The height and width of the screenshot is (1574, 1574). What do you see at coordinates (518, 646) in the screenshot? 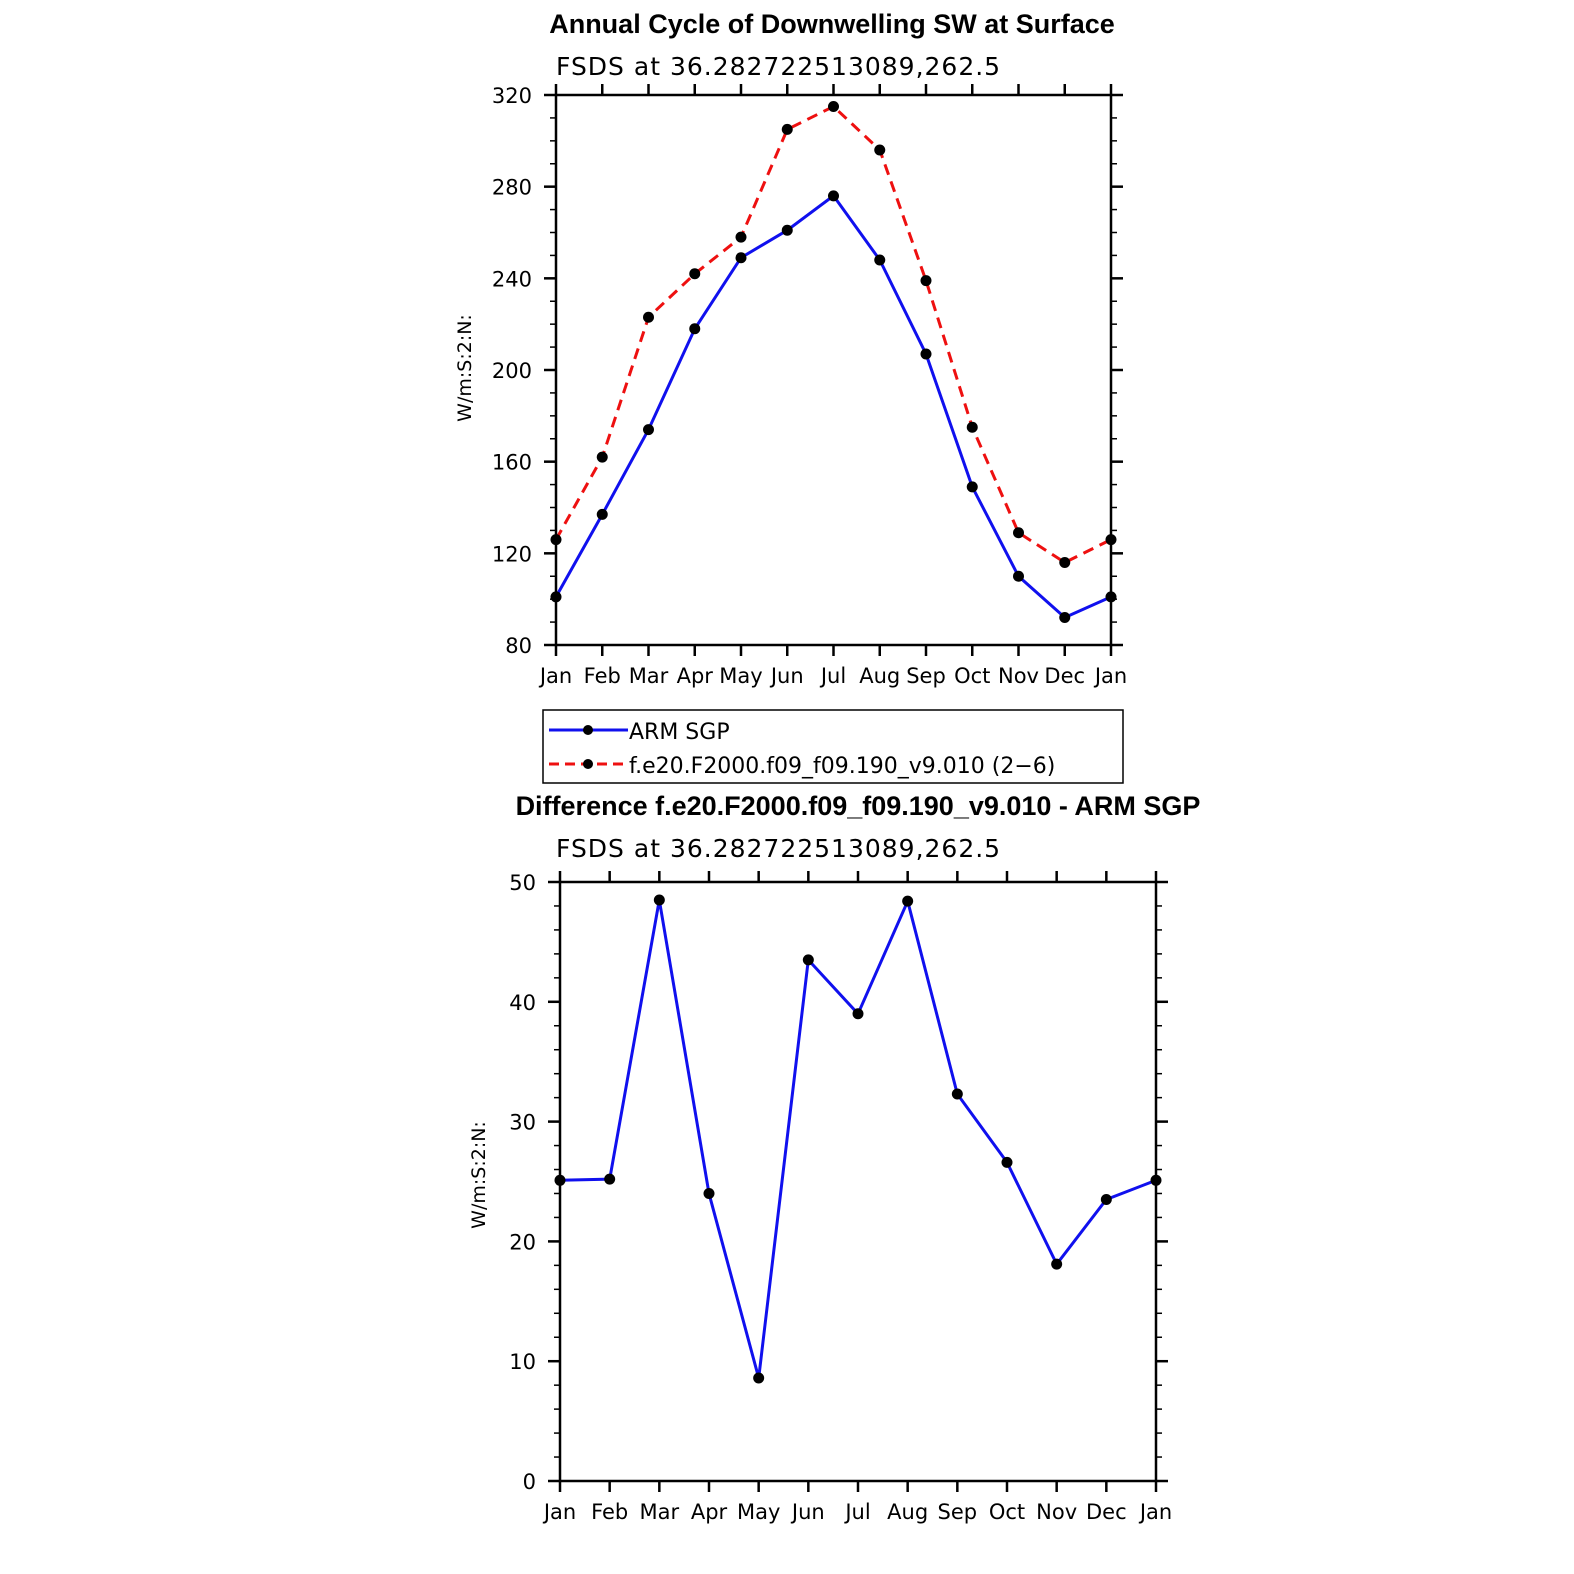
I see `y-tick-label: 80` at bounding box center [518, 646].